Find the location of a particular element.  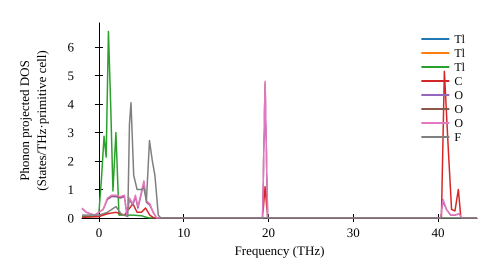

x-axis-title: Frequency (THz) is located at coordinates (279, 250).